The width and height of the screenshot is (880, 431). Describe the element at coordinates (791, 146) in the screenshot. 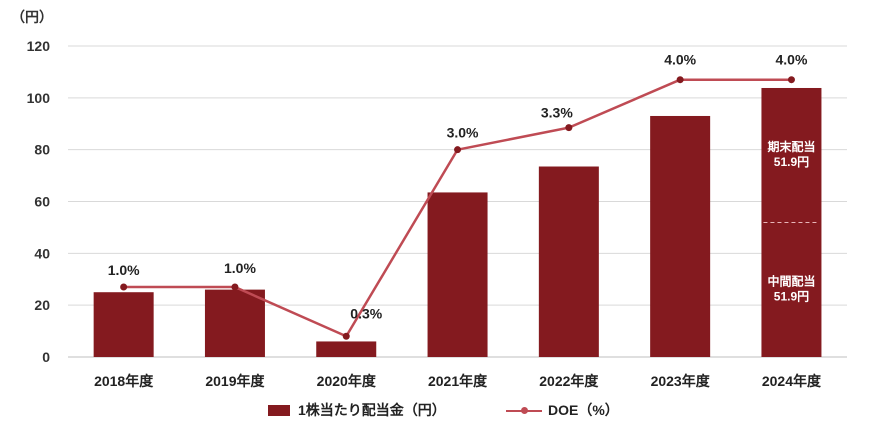

I see `stack-label-title: 期末配当` at that location.